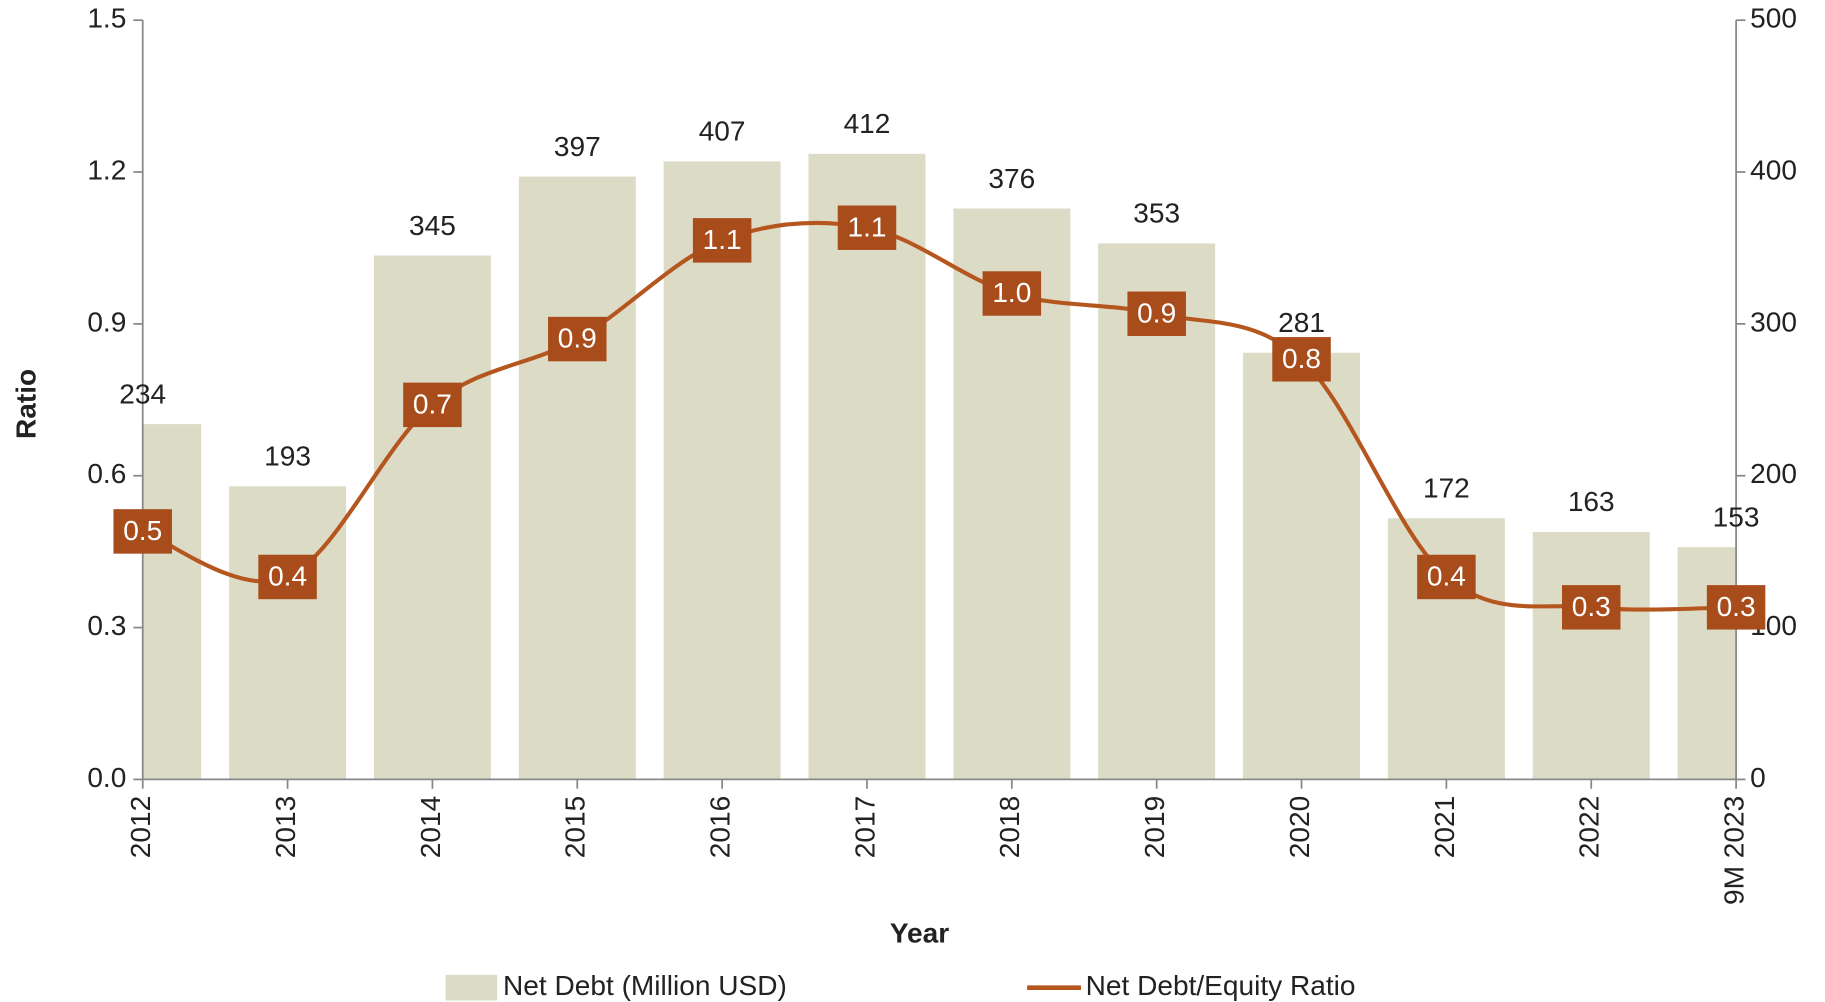 This screenshot has width=1825, height=1002. Describe the element at coordinates (867, 123) in the screenshot. I see `bar-value-label: 412` at that location.